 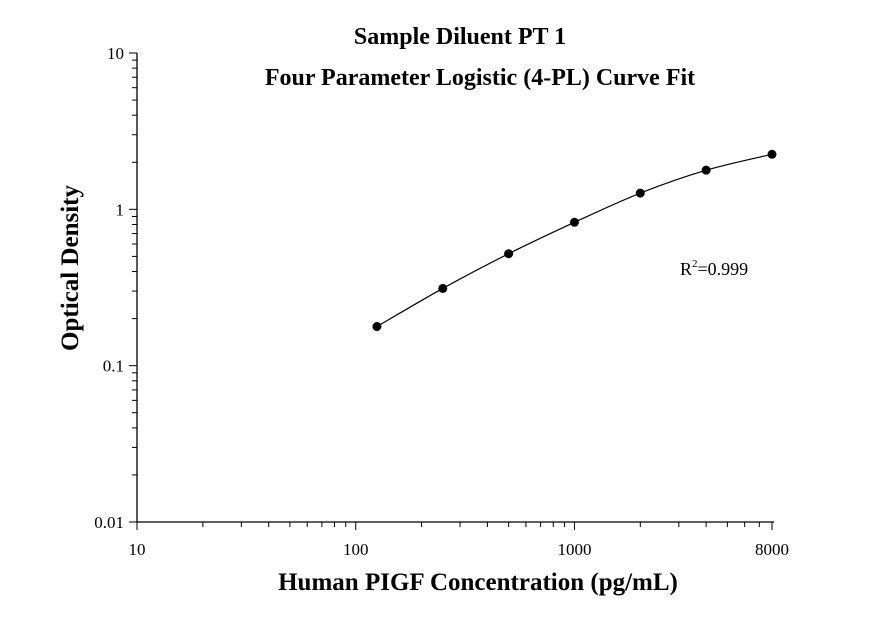 What do you see at coordinates (460, 37) in the screenshot?
I see `chart-title: Sample Diluent PT 1` at bounding box center [460, 37].